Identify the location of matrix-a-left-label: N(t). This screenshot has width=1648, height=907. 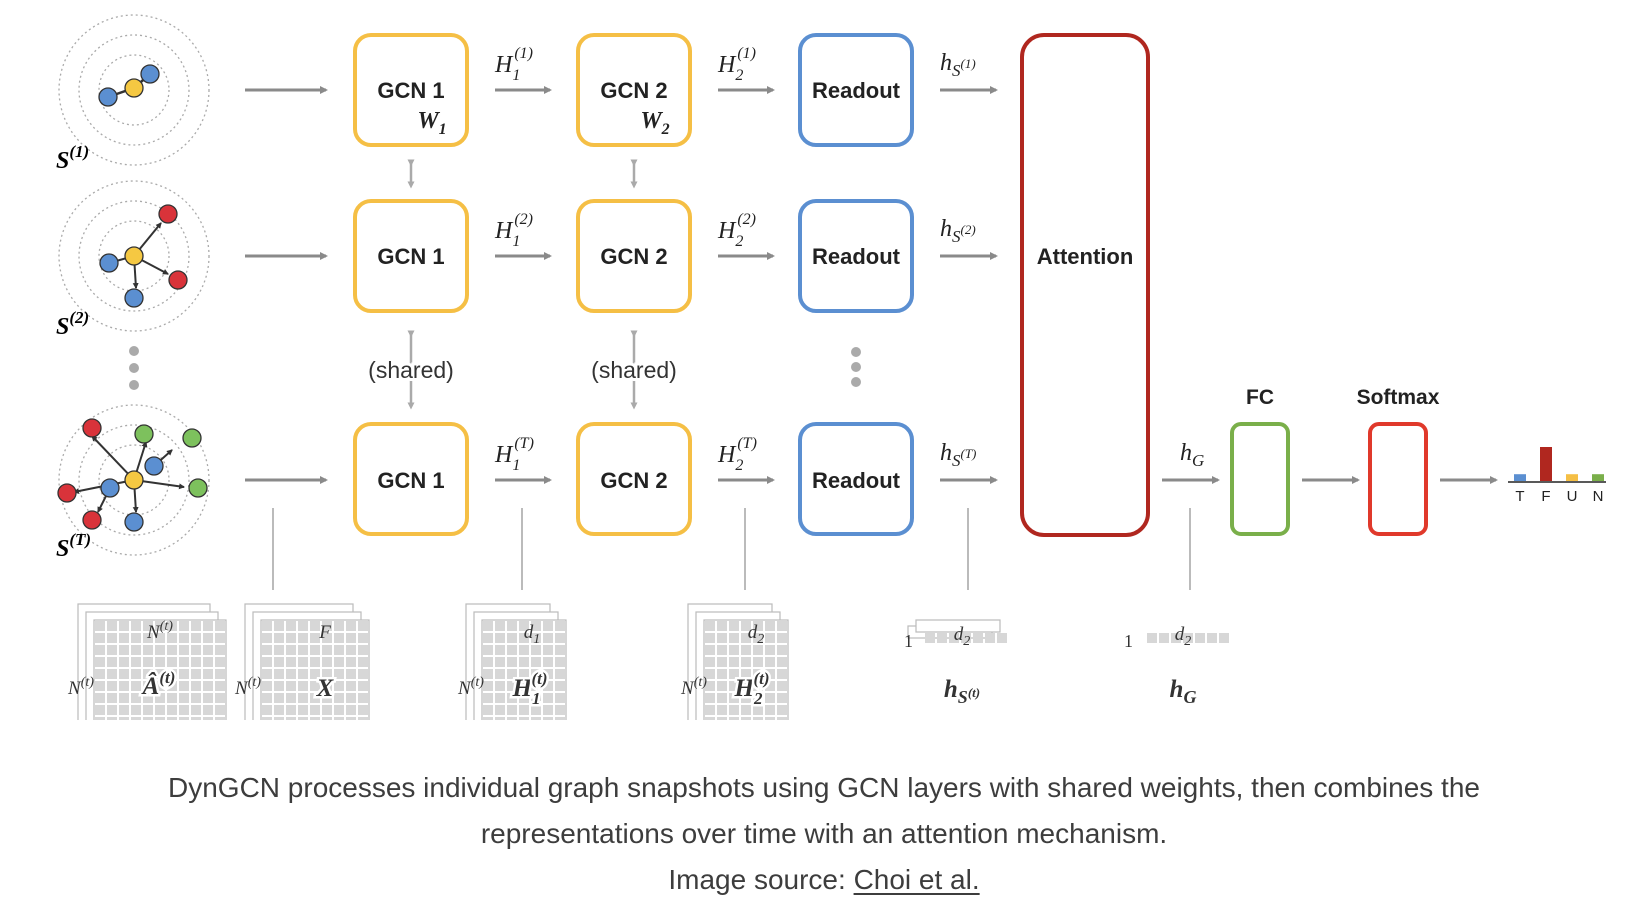
(80, 687).